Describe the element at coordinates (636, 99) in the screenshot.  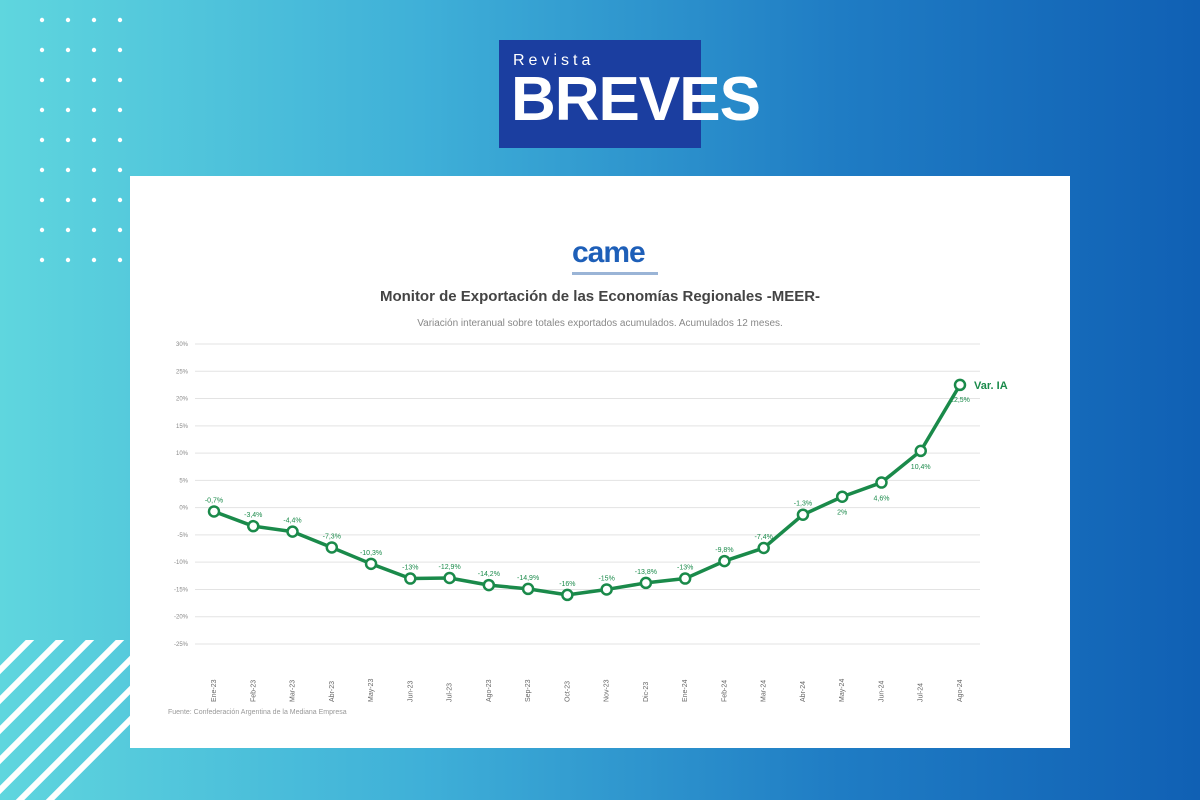
I see `logo-big-text: BREVES` at that location.